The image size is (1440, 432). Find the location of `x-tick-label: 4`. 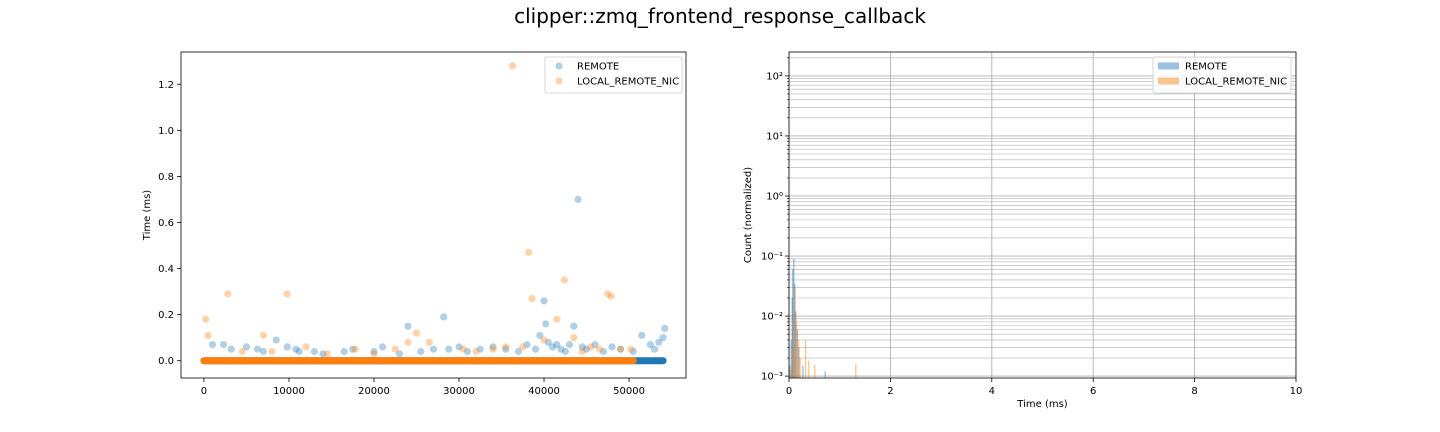

x-tick-label: 4 is located at coordinates (992, 391).